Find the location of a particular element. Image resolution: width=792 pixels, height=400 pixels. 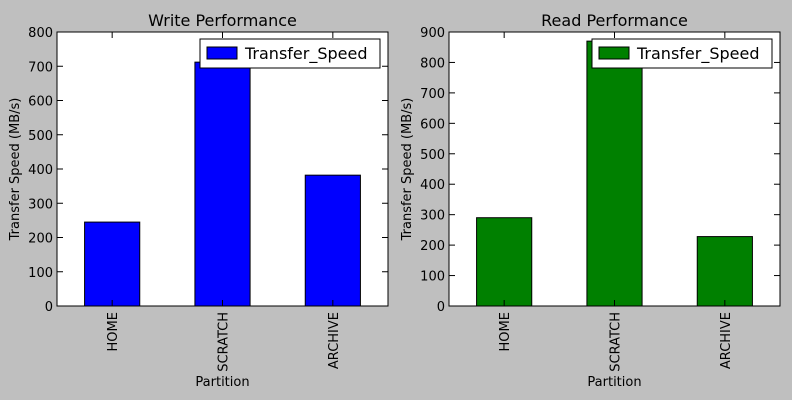

chart-title: Read Performance is located at coordinates (614, 20).